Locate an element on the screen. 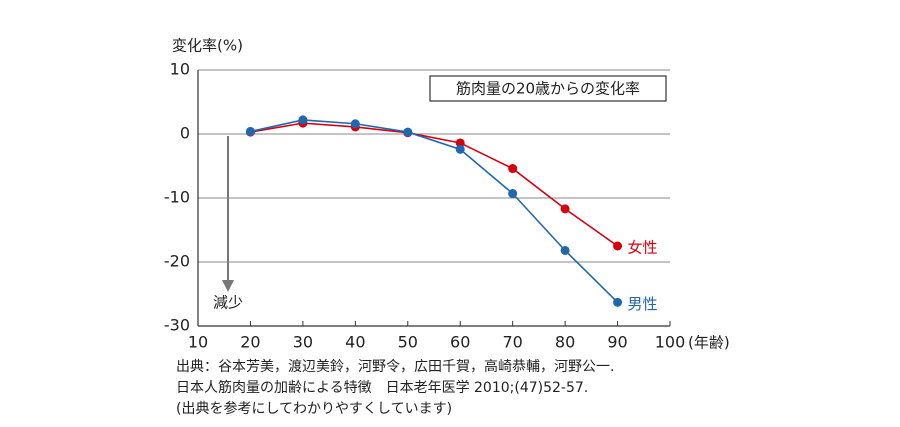  x-tick-label: 50 is located at coordinates (408, 342).